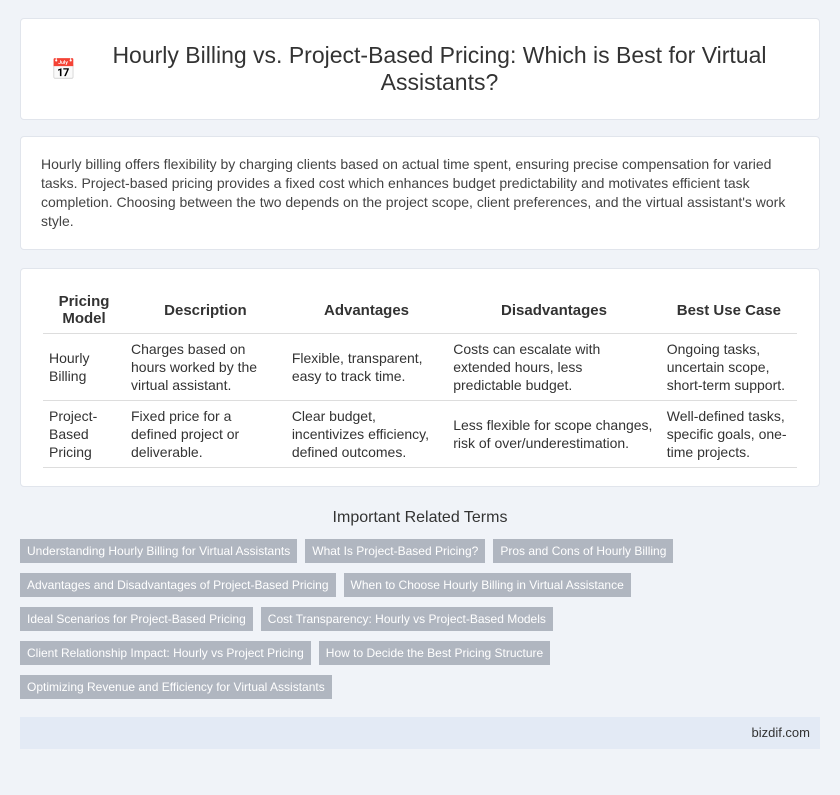 The height and width of the screenshot is (795, 840). I want to click on table-header: Disadvantages, so click(554, 310).